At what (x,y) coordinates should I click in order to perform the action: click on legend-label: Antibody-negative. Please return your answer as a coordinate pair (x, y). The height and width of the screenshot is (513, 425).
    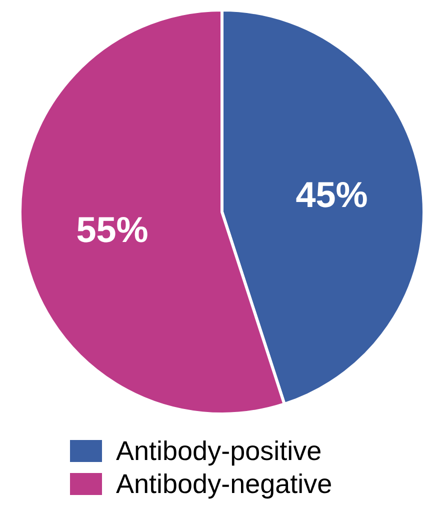
    Looking at the image, I should click on (224, 484).